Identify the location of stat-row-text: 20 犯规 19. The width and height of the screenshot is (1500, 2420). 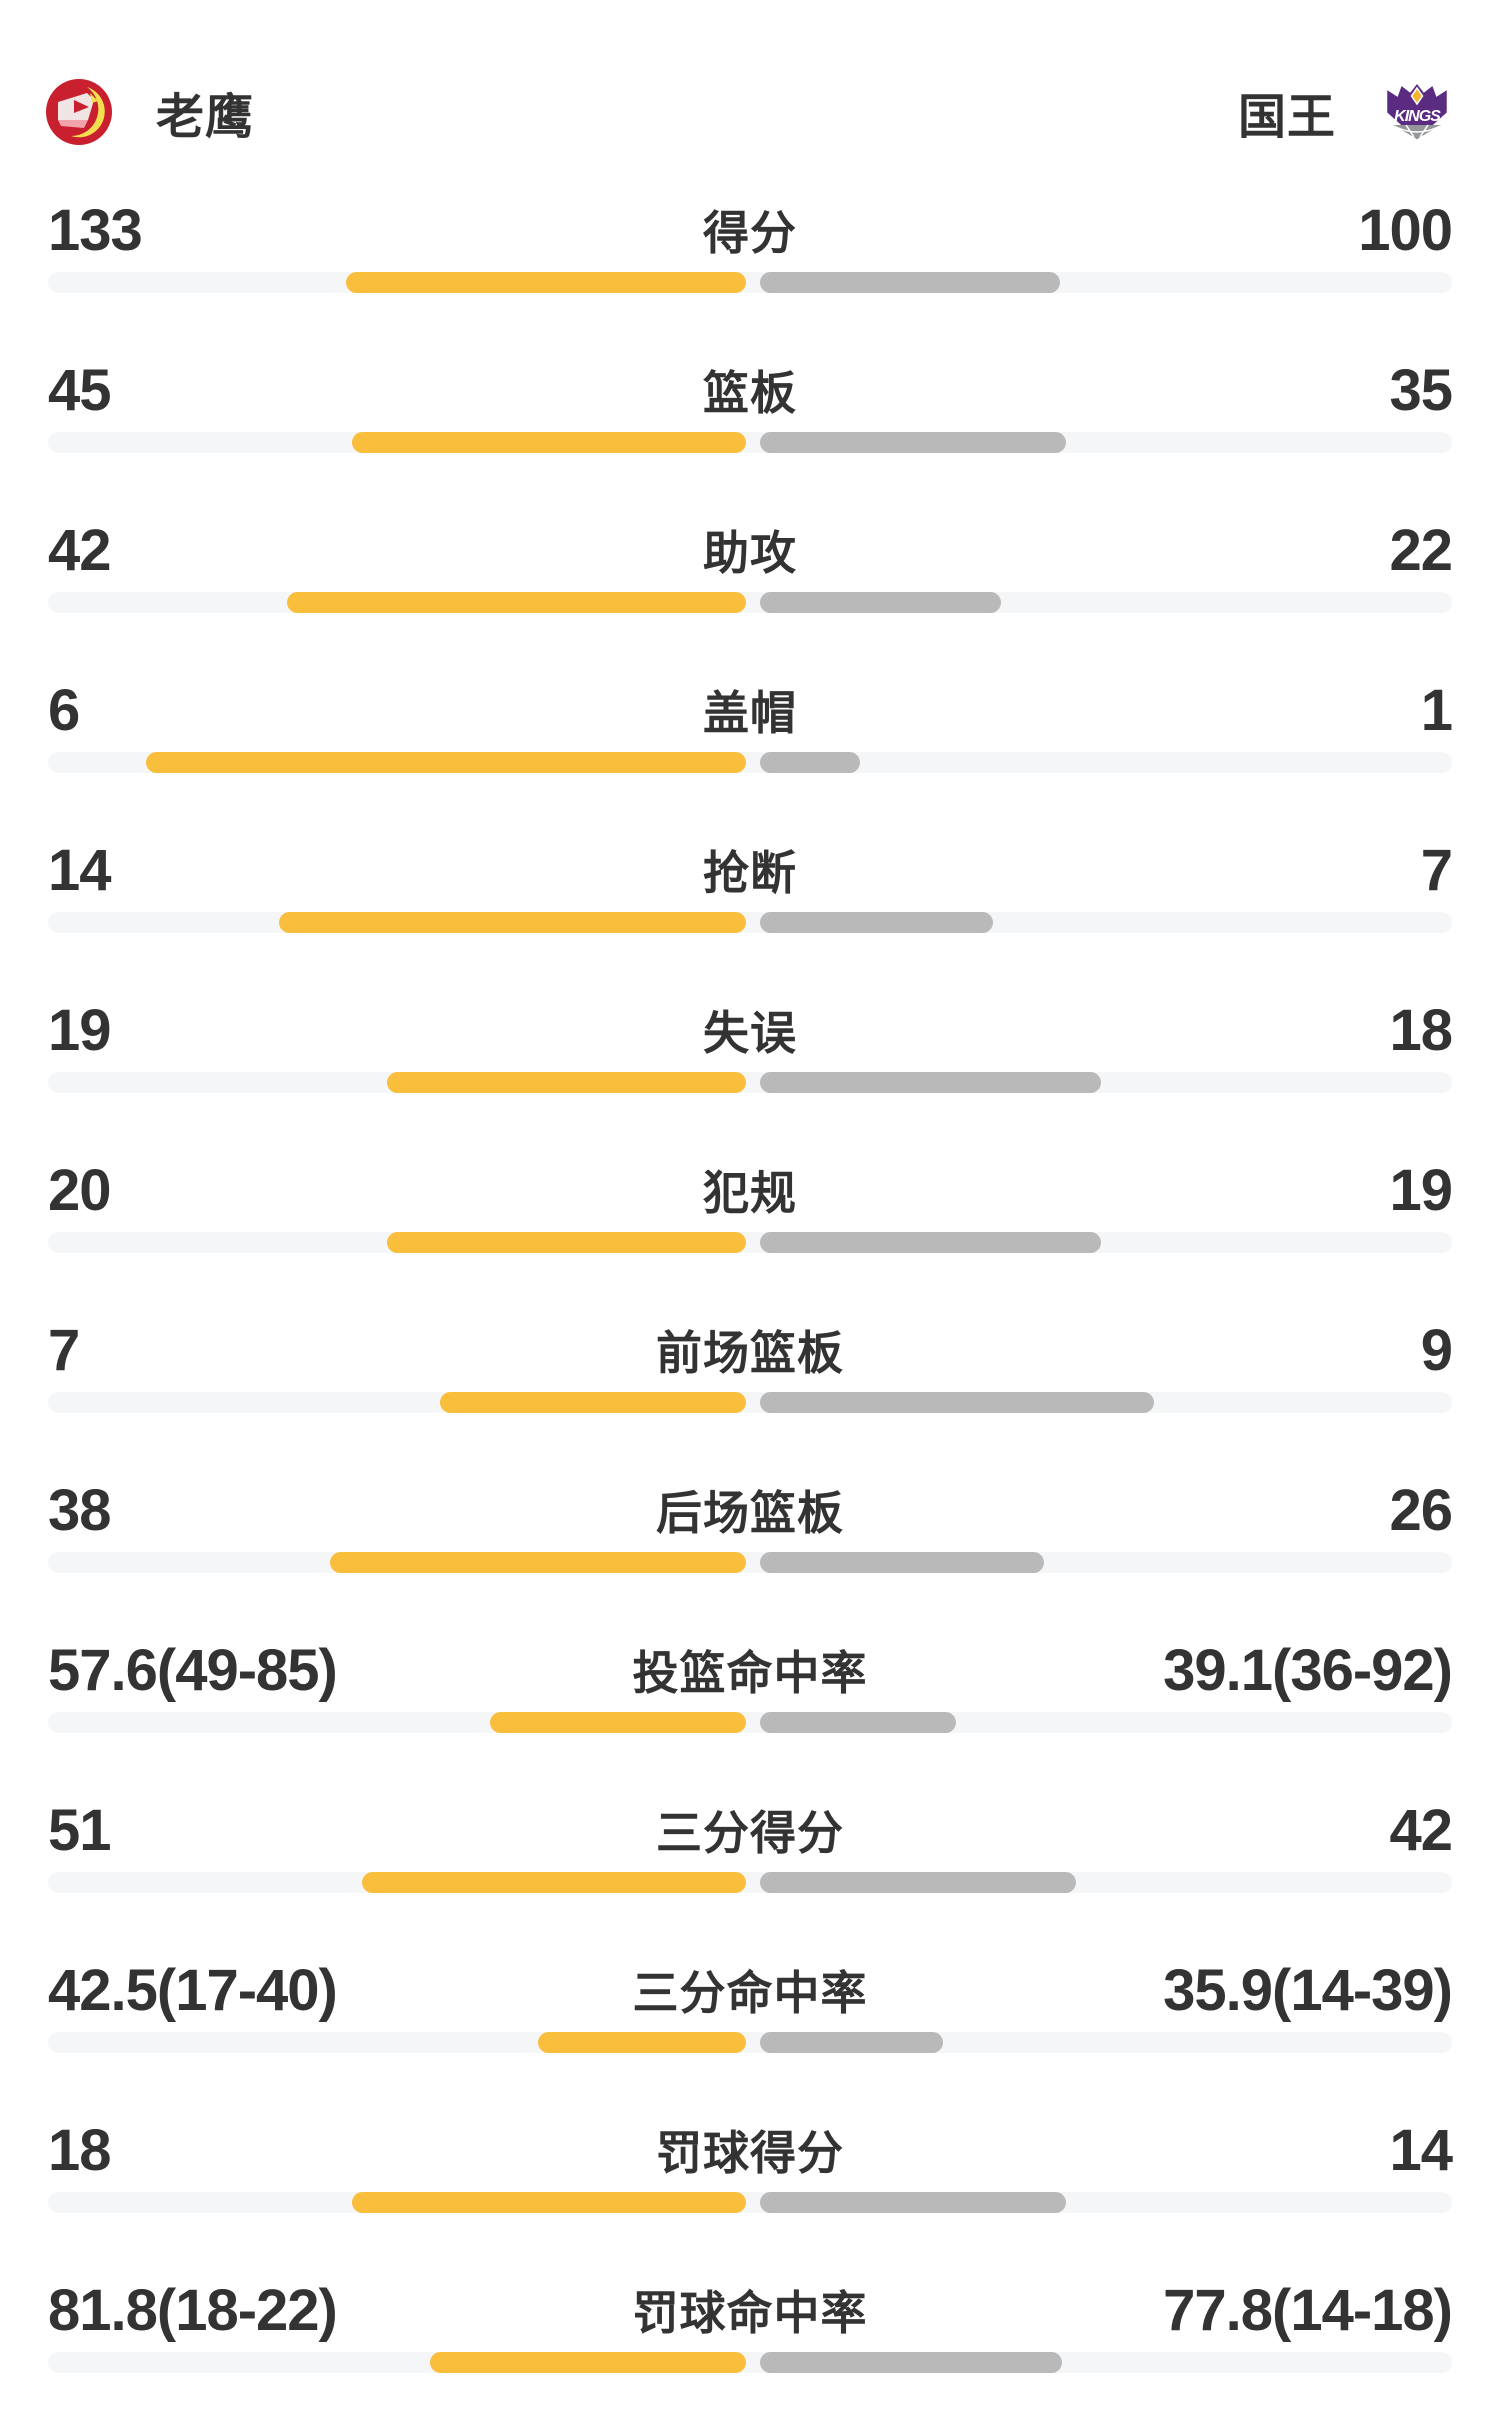
(750, 1190).